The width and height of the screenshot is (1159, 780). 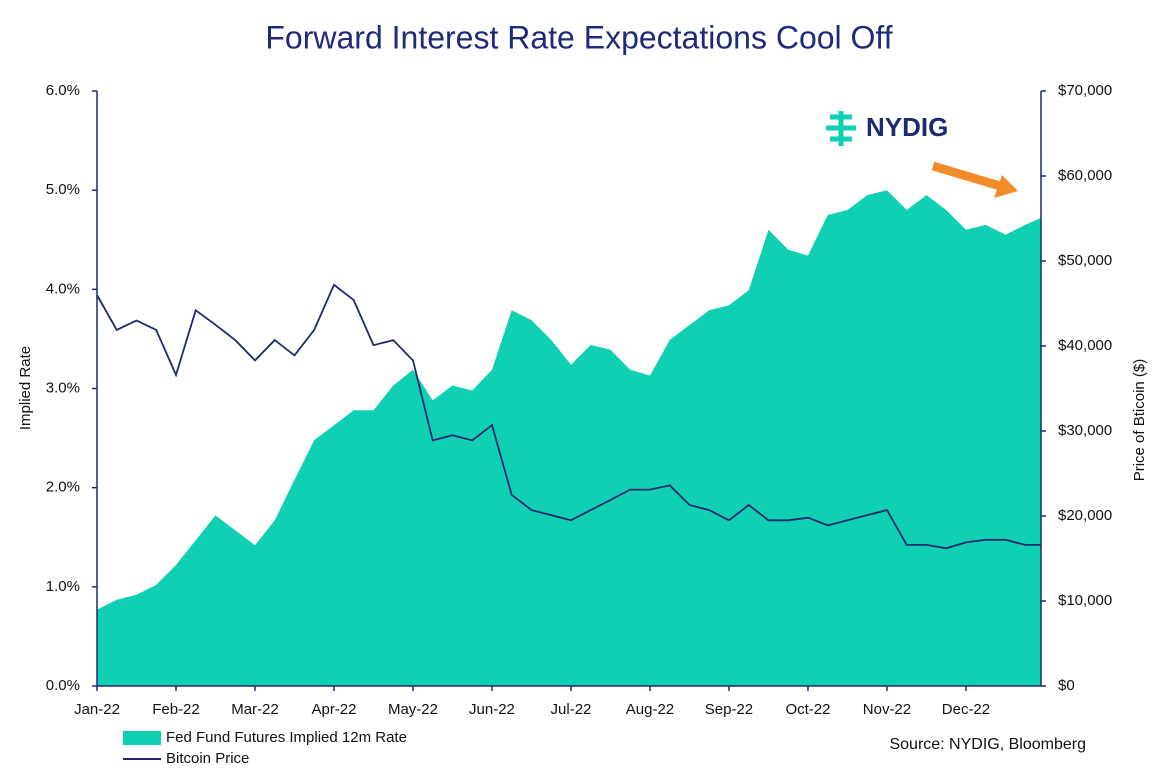 What do you see at coordinates (1066, 685) in the screenshot?
I see `y2-tick-label: $0` at bounding box center [1066, 685].